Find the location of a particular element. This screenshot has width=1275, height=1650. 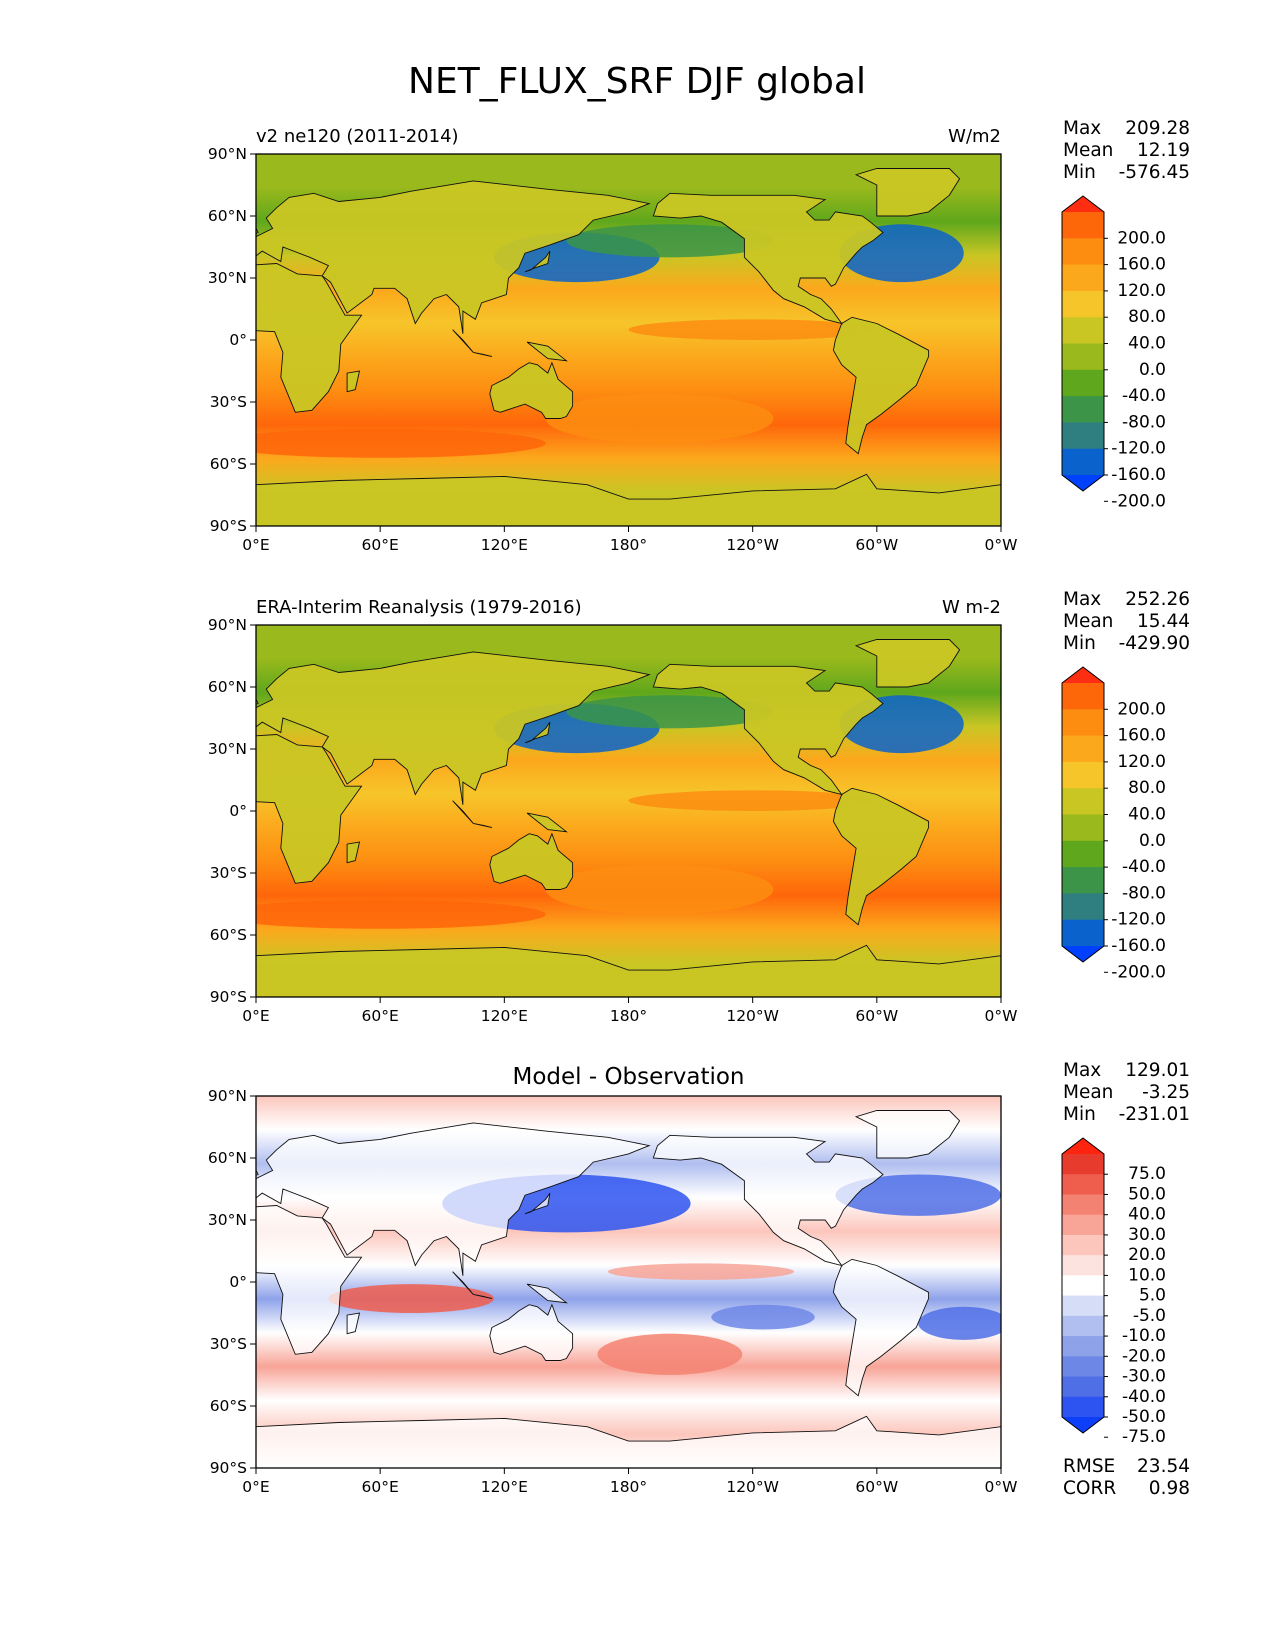

panel-units: W/m2 is located at coordinates (974, 136).